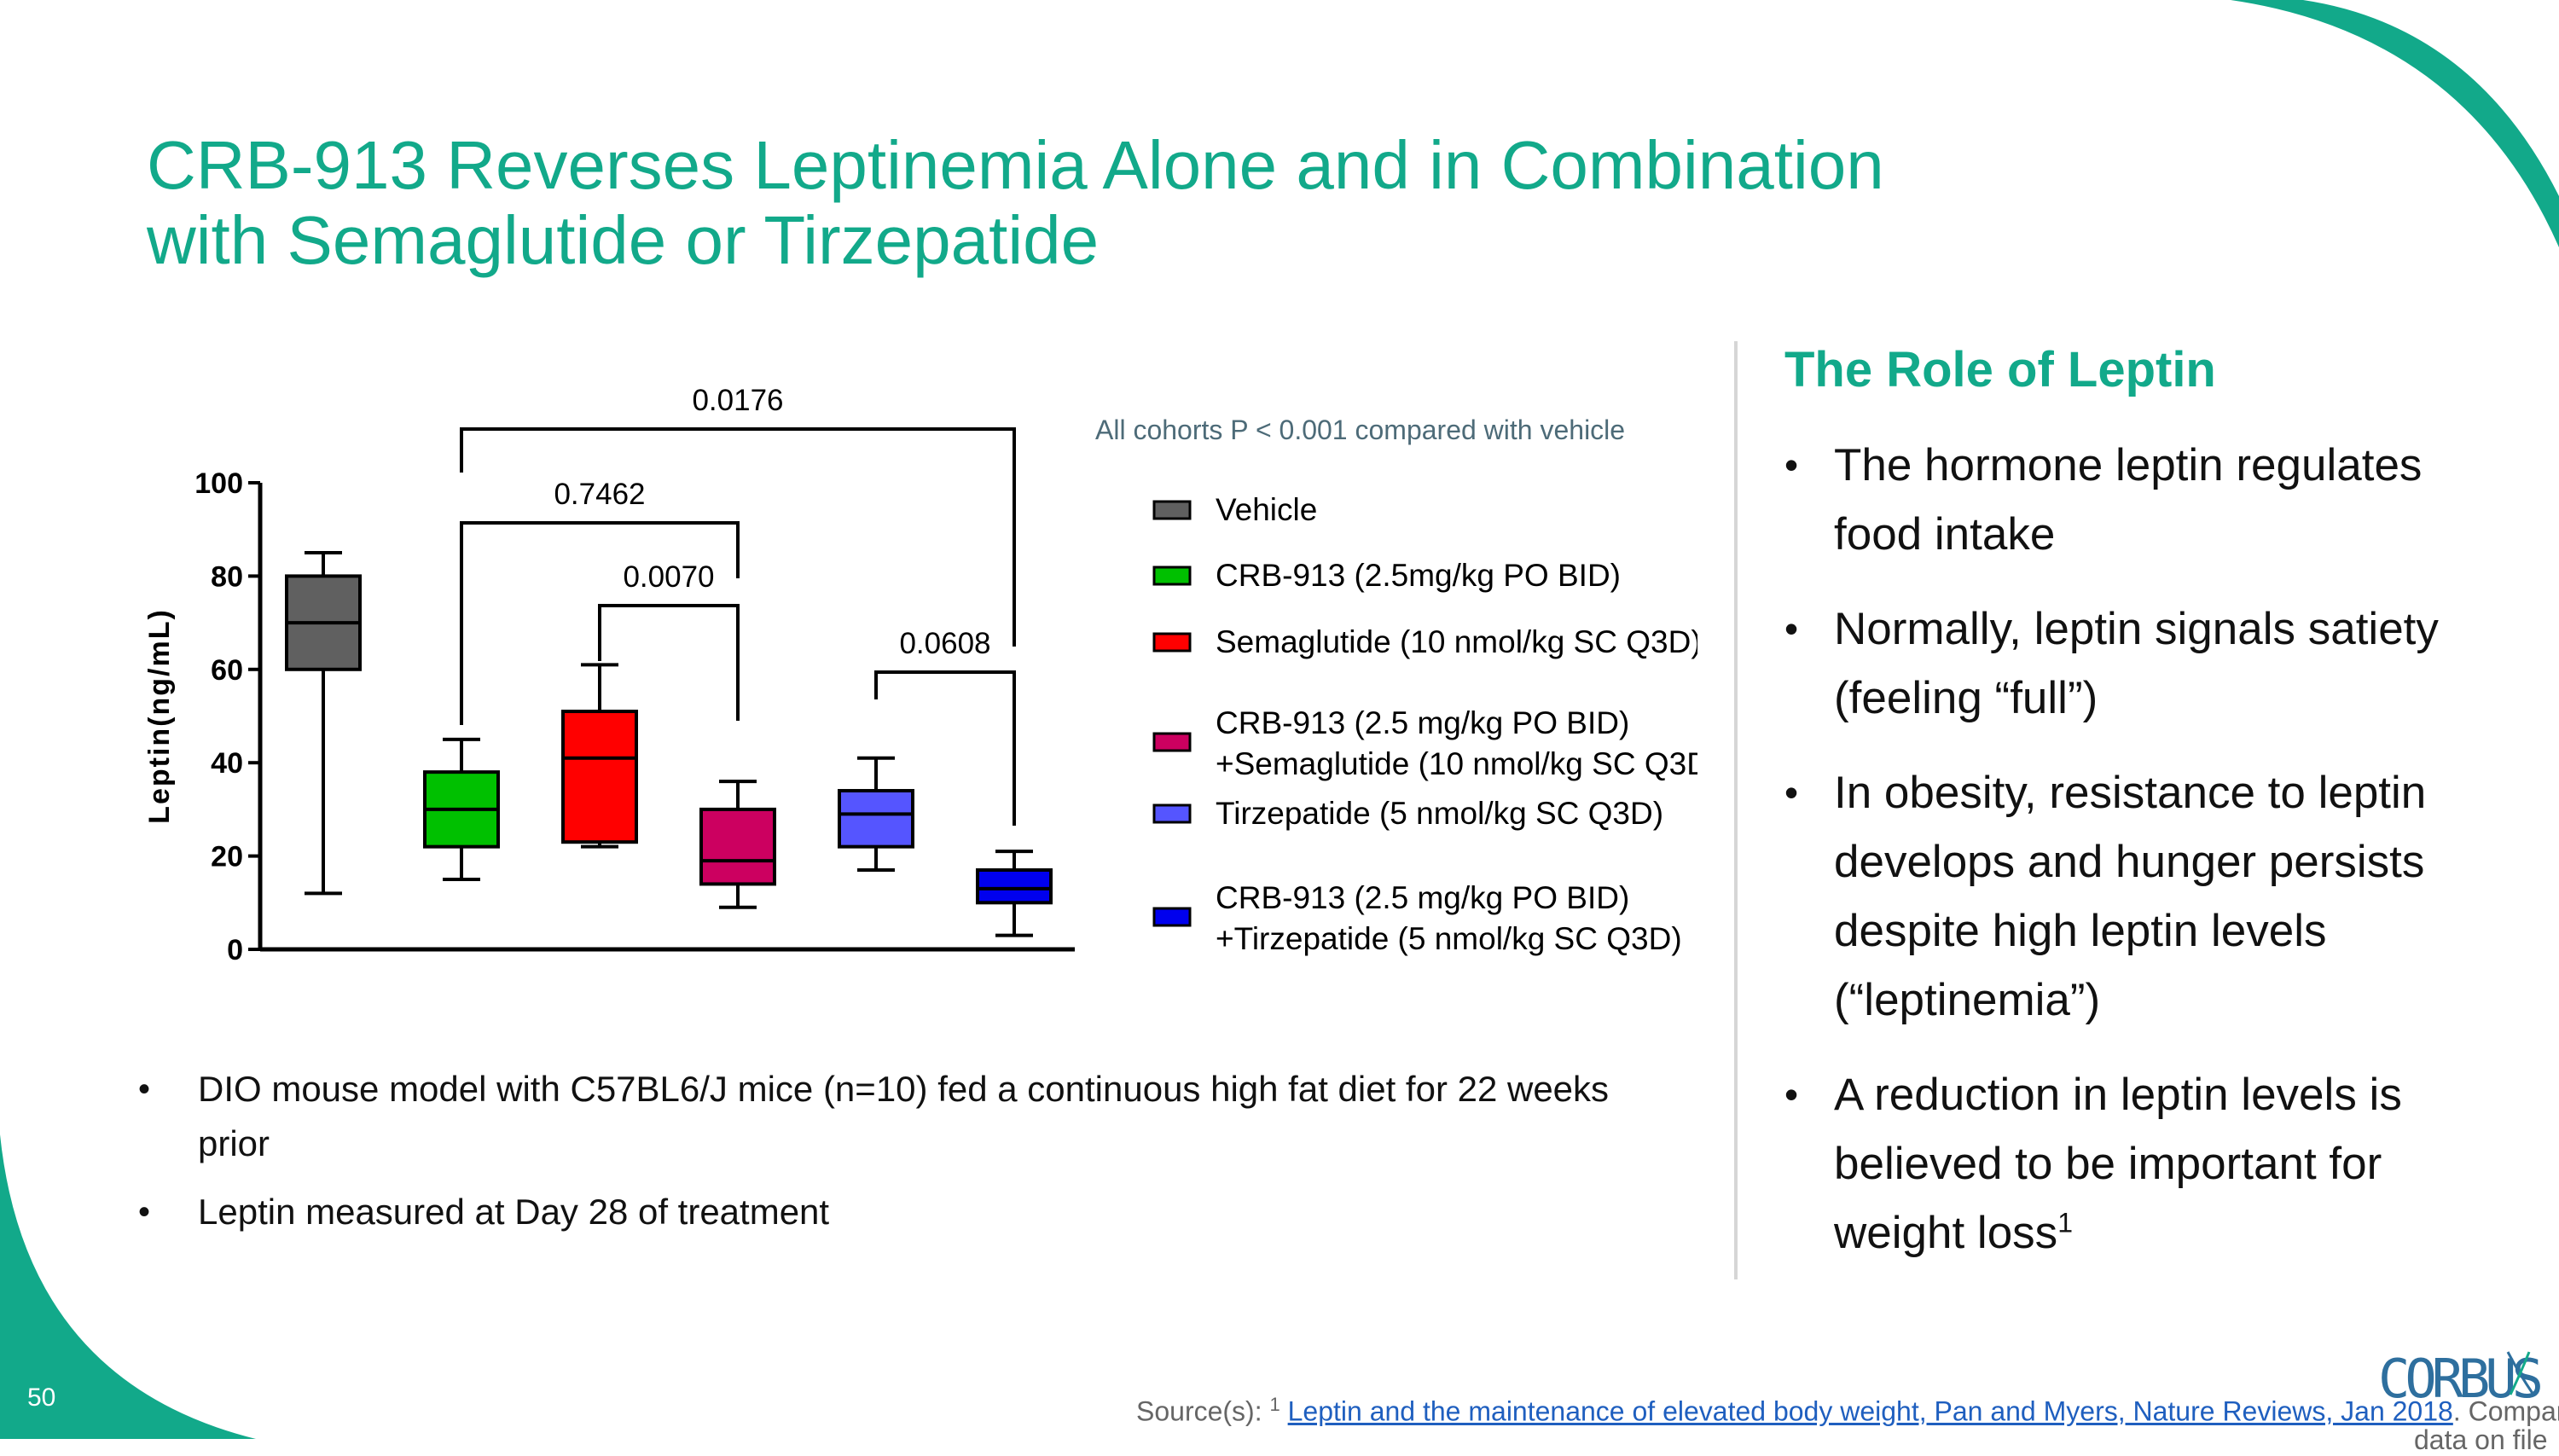  I want to click on source-suffix: . Company, so click(2506, 1411).